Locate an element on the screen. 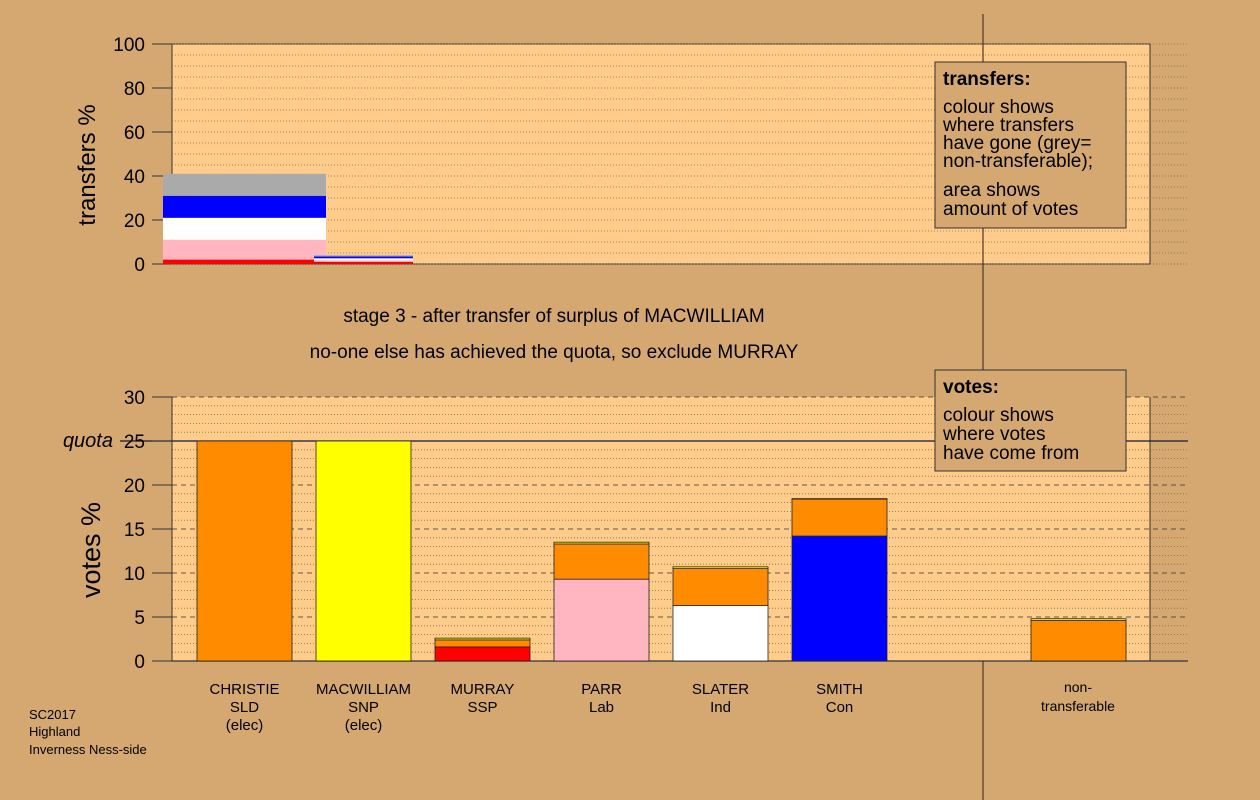  candidate-party: Lab is located at coordinates (601, 707).